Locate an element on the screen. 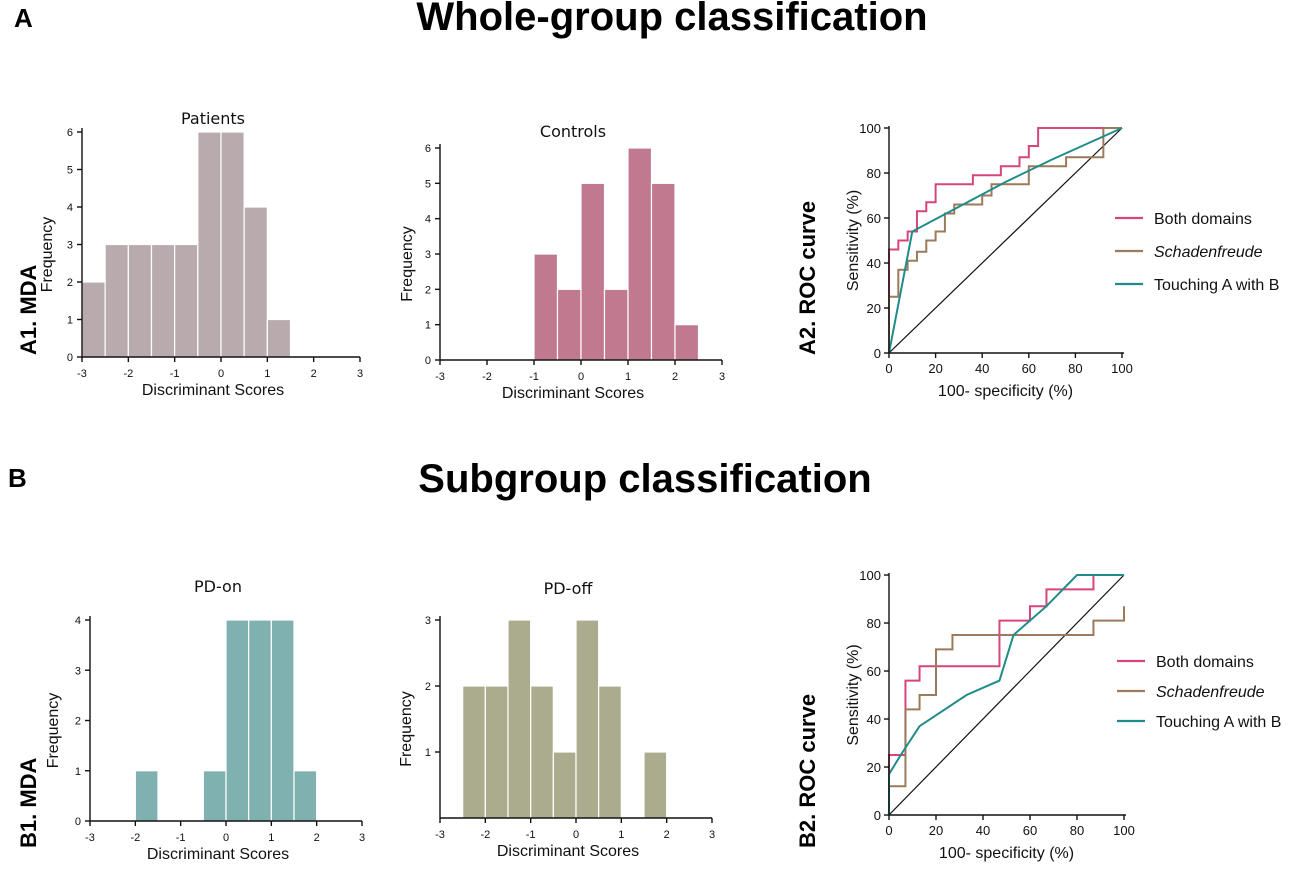  patients-y-tick-label: 0 is located at coordinates (70, 358).